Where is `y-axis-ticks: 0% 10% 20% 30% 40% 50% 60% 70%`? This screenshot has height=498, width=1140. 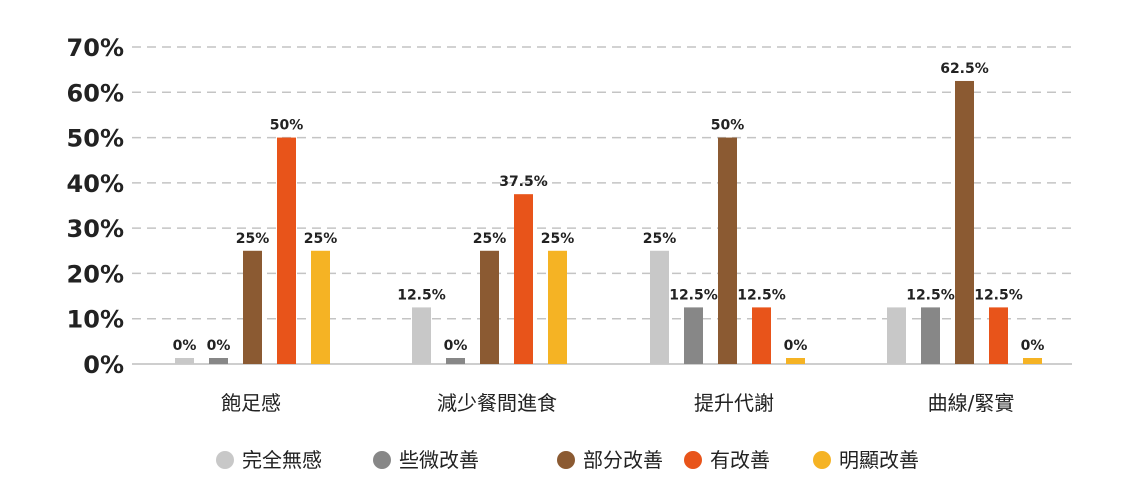 y-axis-ticks: 0% 10% 20% 30% 40% 50% 60% 70% is located at coordinates (95, 206).